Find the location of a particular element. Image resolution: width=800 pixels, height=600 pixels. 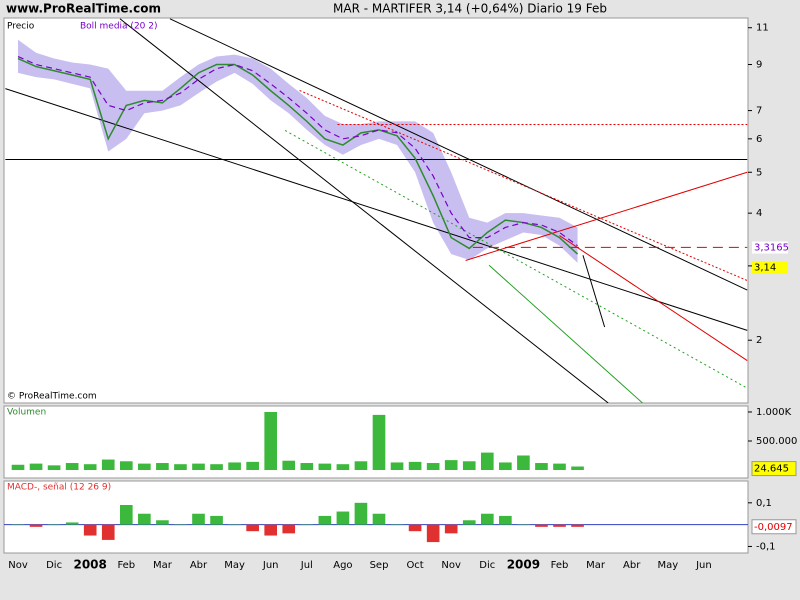

y-tick-label: 2 is located at coordinates (759, 340).